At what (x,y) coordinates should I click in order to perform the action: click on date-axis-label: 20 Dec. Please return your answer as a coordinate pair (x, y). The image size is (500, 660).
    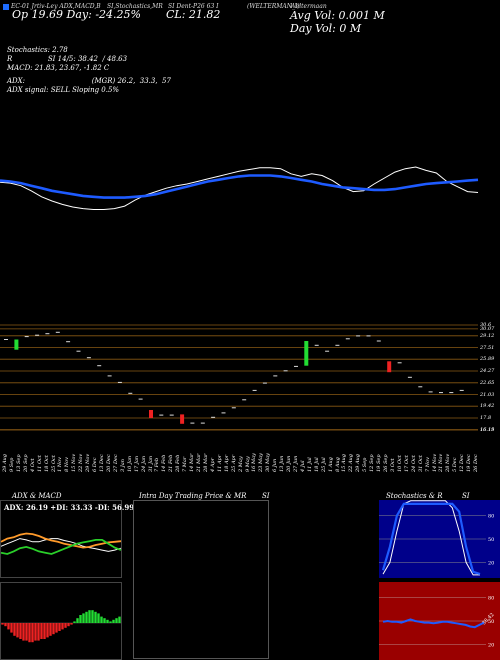
    Looking at the image, I should click on (108, 463).